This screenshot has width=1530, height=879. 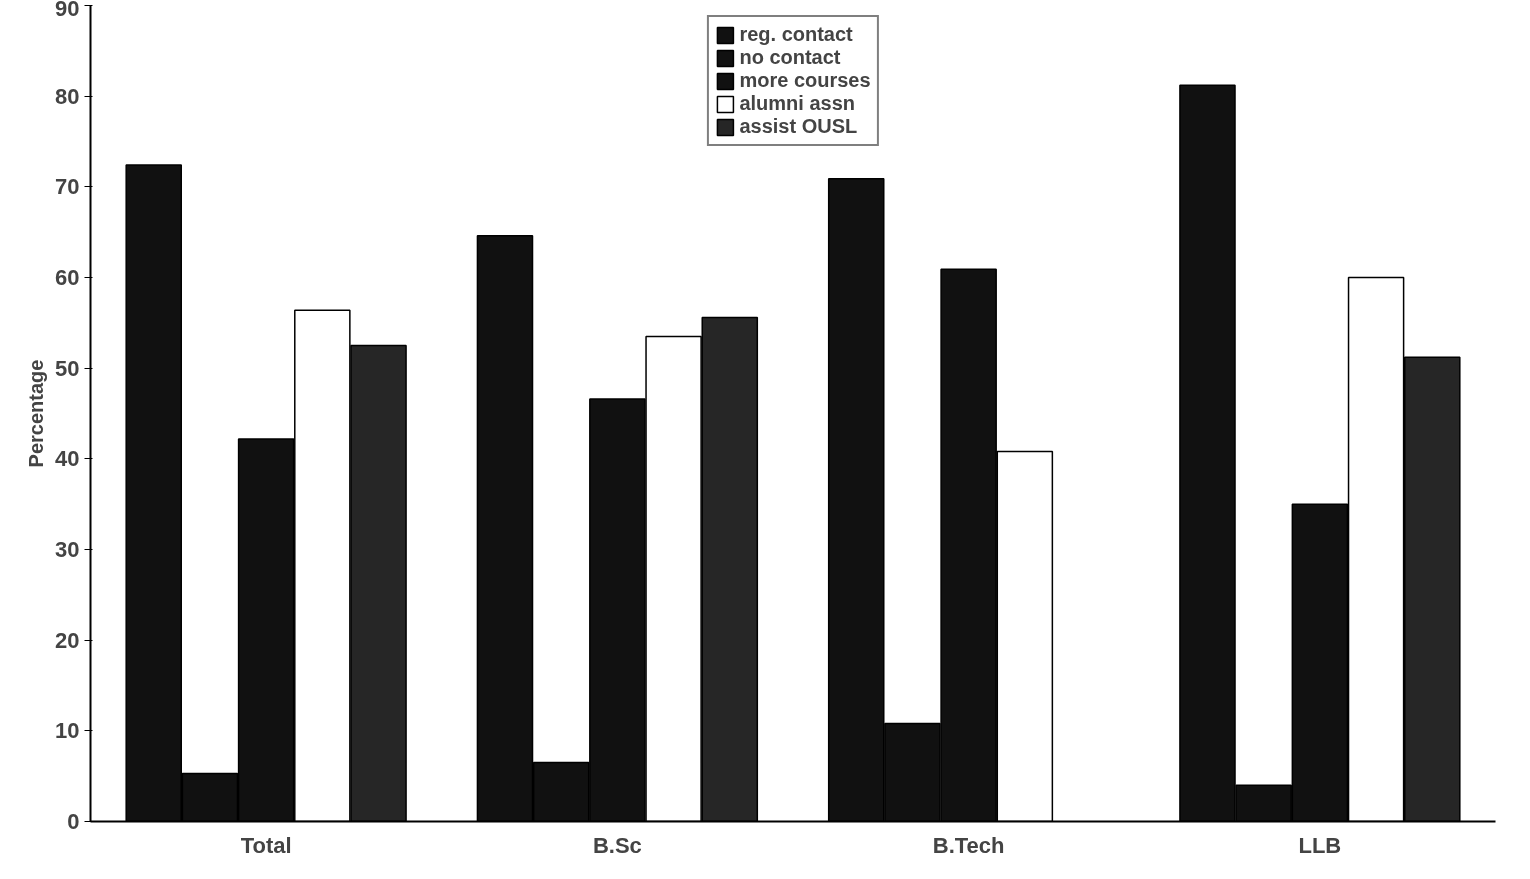 I want to click on x-tick-label: B.Tech, so click(x=968, y=845).